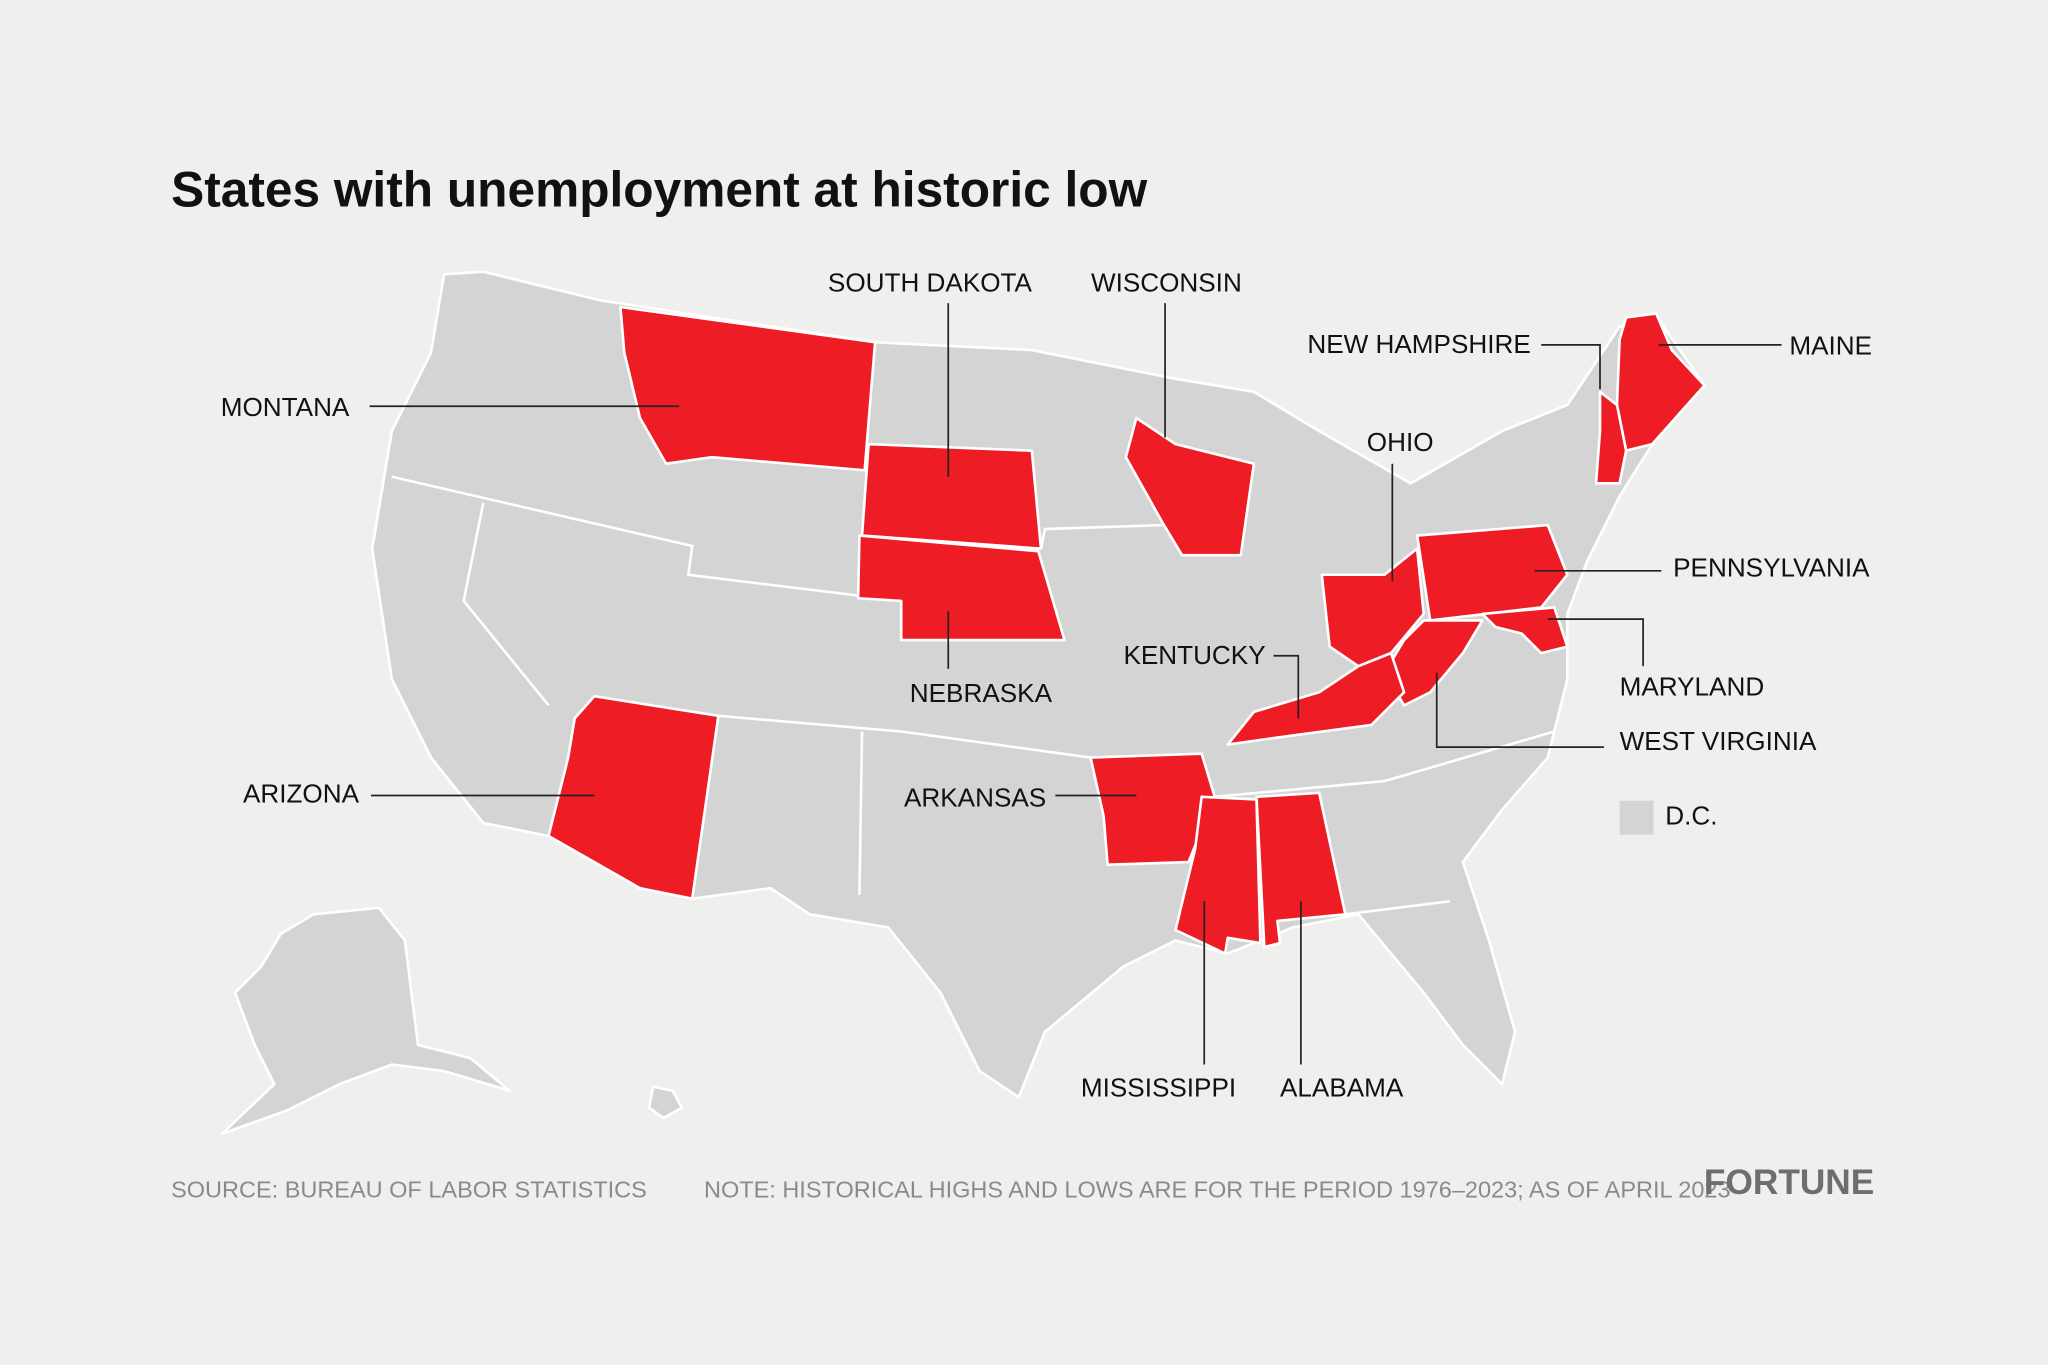 This screenshot has width=2048, height=1365. I want to click on state-label: ARIZONA, so click(301, 793).